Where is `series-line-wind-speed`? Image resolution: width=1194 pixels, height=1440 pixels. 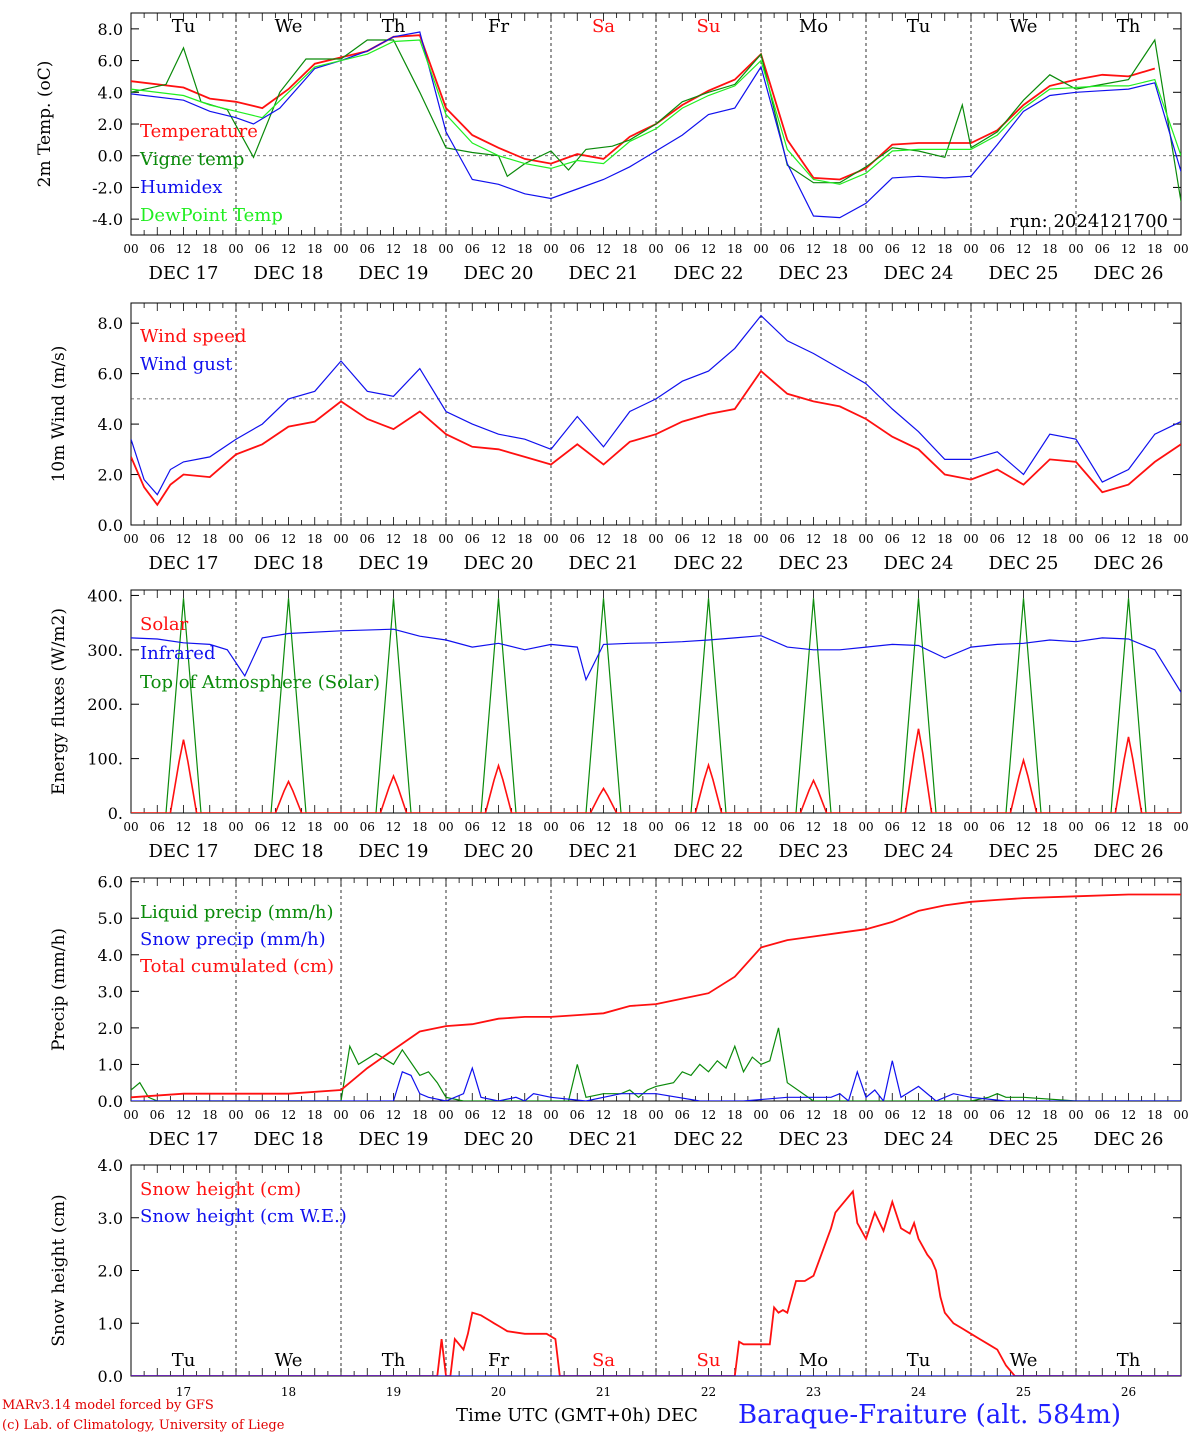 series-line-wind-speed is located at coordinates (656, 438).